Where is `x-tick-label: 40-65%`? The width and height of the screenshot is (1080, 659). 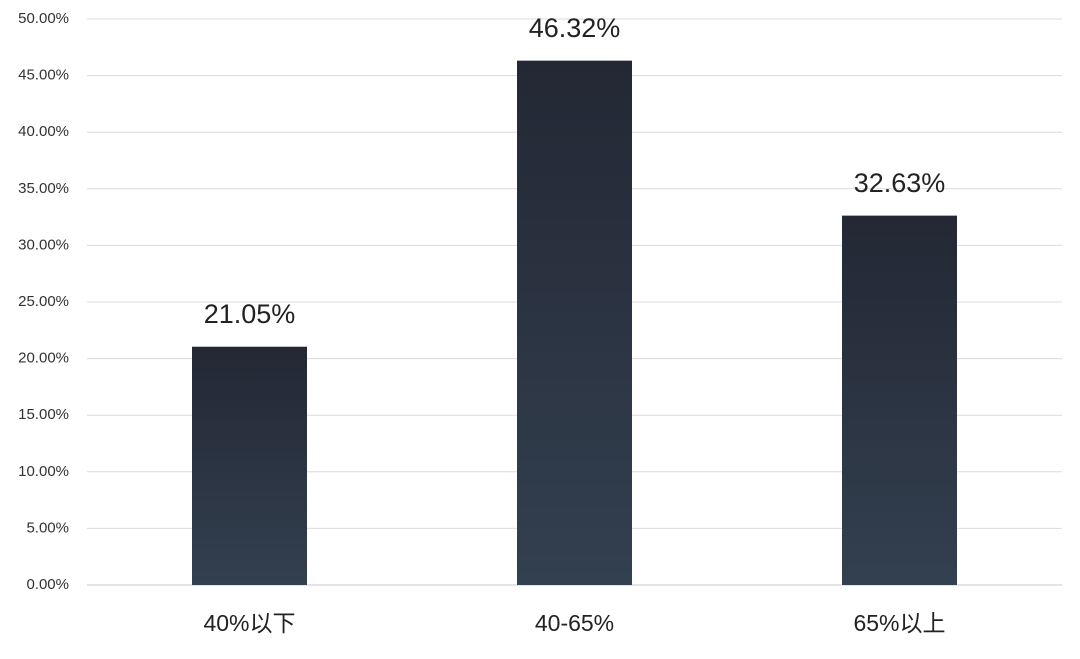
x-tick-label: 40-65% is located at coordinates (574, 623).